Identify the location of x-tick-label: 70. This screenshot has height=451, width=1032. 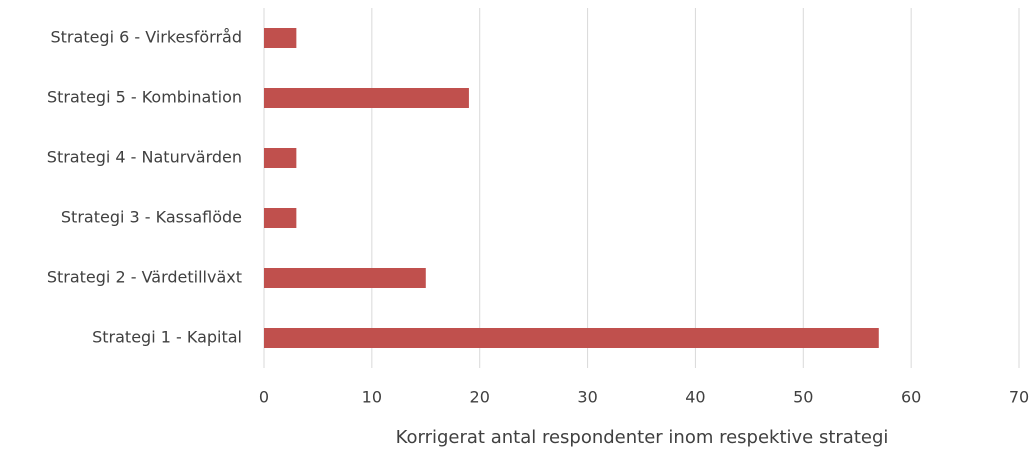
(1019, 397).